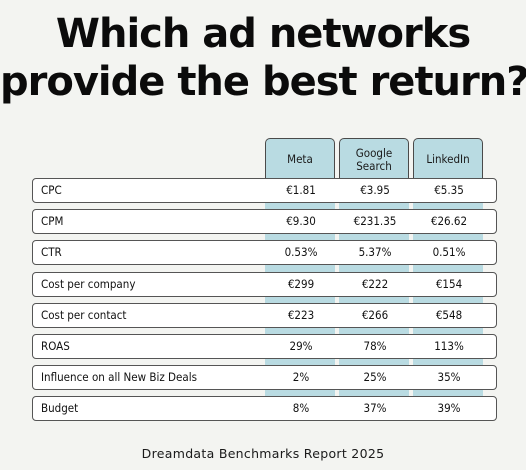 This screenshot has width=526, height=470. What do you see at coordinates (375, 190) in the screenshot?
I see `cell-google-search: €3.95` at bounding box center [375, 190].